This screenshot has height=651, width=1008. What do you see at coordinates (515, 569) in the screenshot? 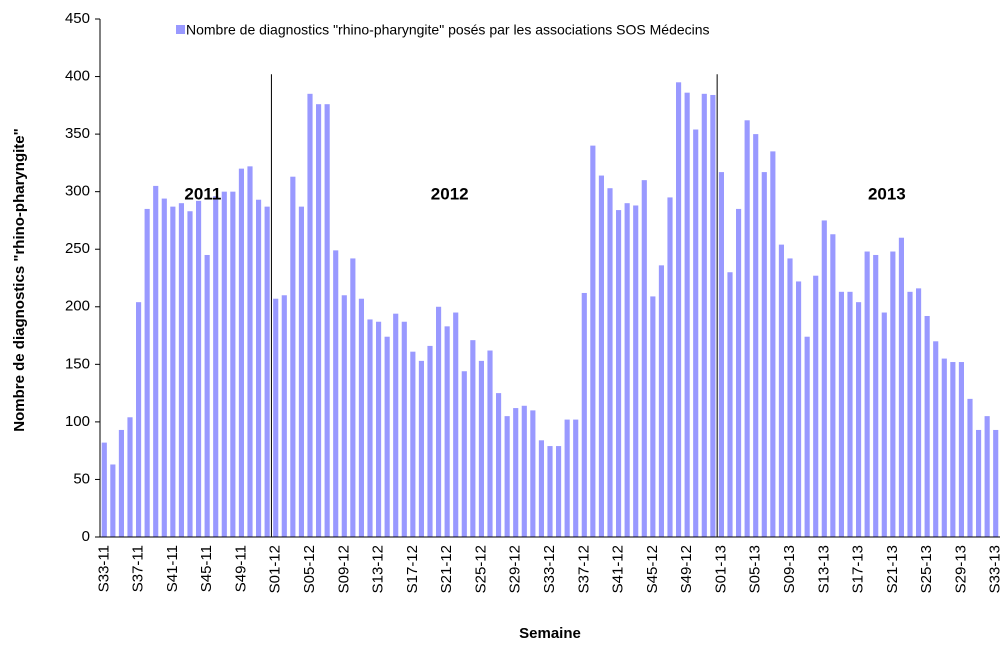
I see `x-tick-label: S29-12` at bounding box center [515, 569].